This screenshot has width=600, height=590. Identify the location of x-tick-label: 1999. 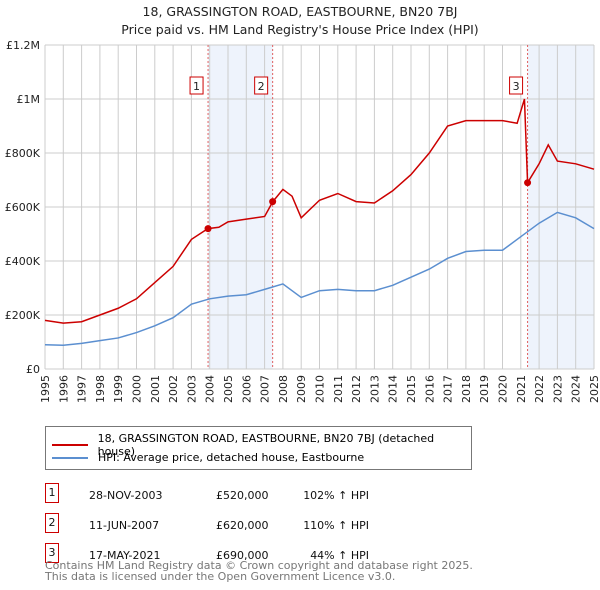
(118, 389).